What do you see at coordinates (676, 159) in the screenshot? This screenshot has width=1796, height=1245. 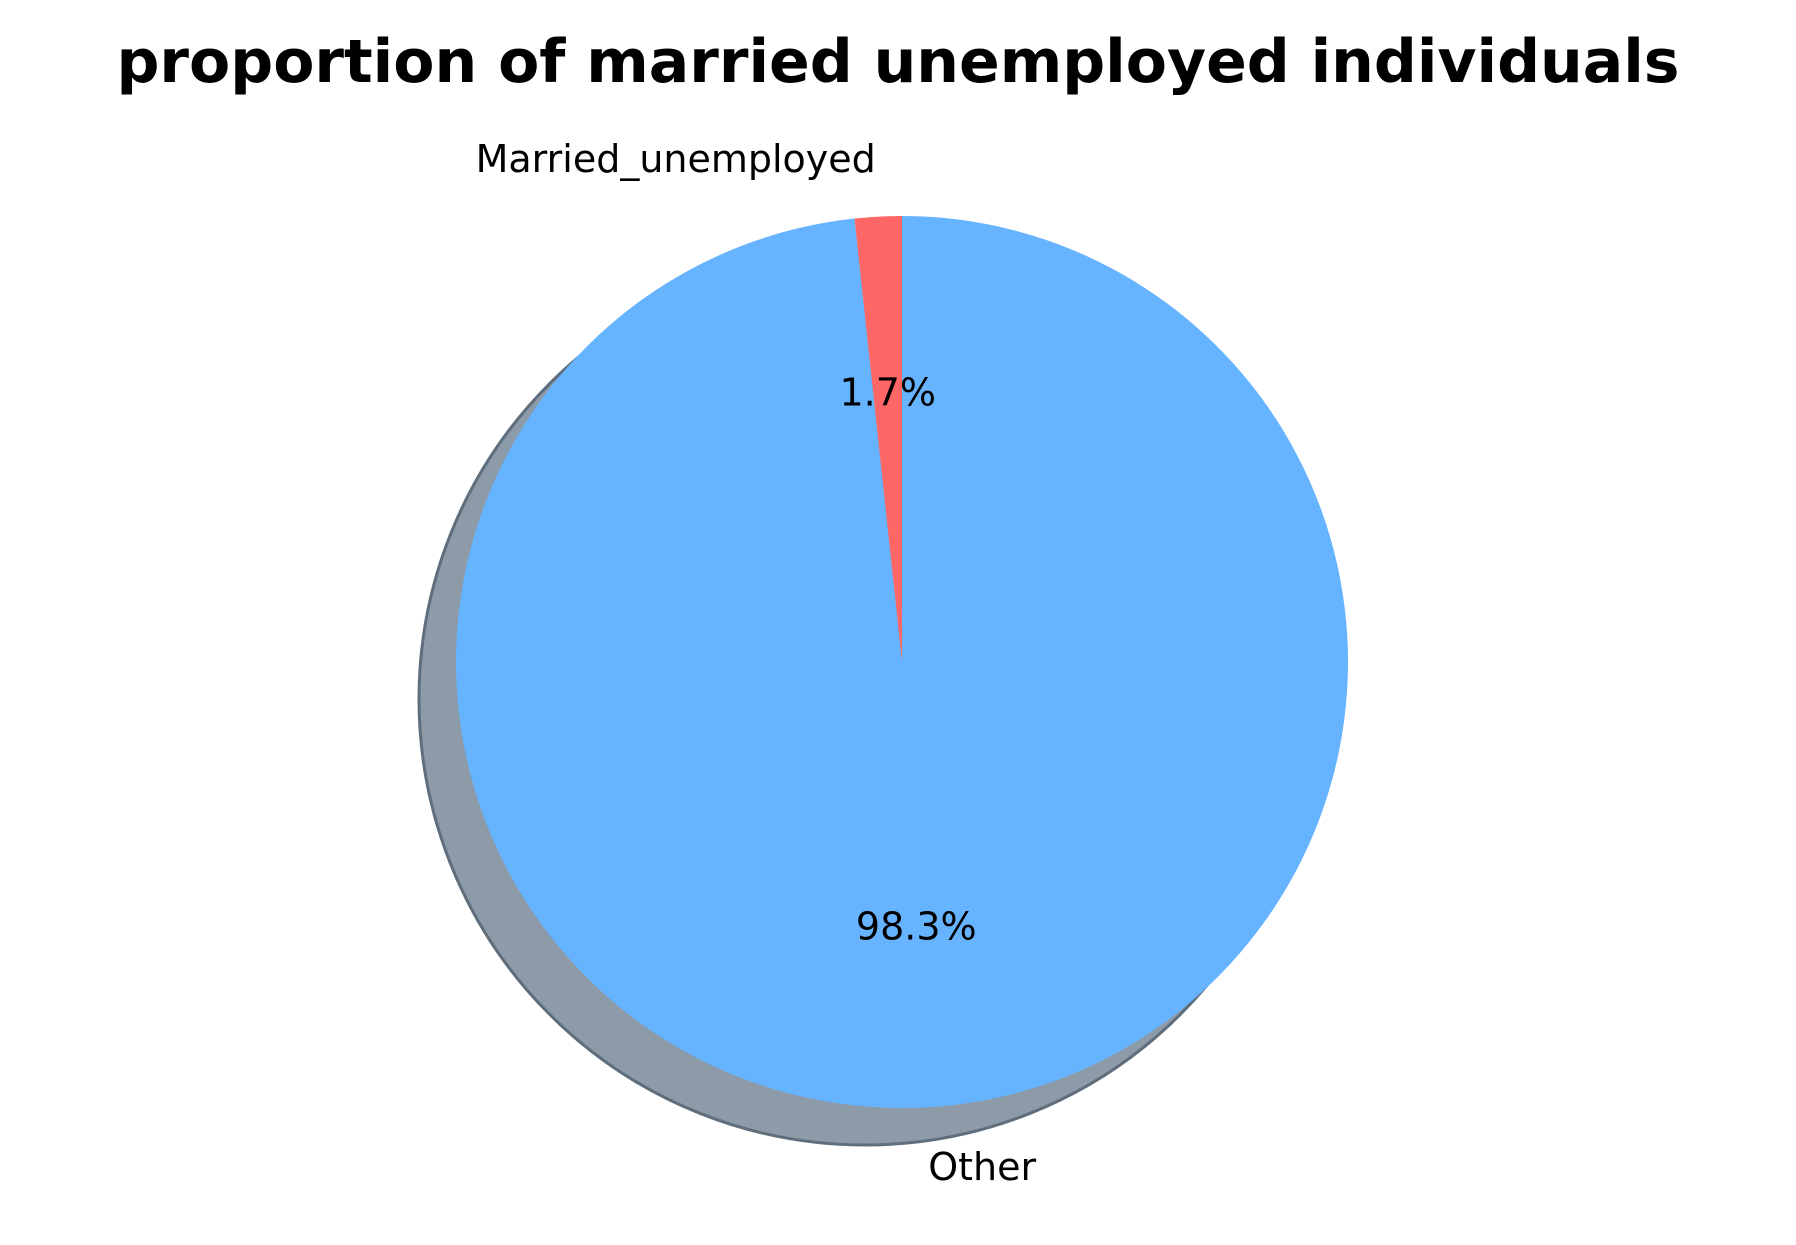 I see `slice-label-married-unemployed: Married_unemployed` at bounding box center [676, 159].